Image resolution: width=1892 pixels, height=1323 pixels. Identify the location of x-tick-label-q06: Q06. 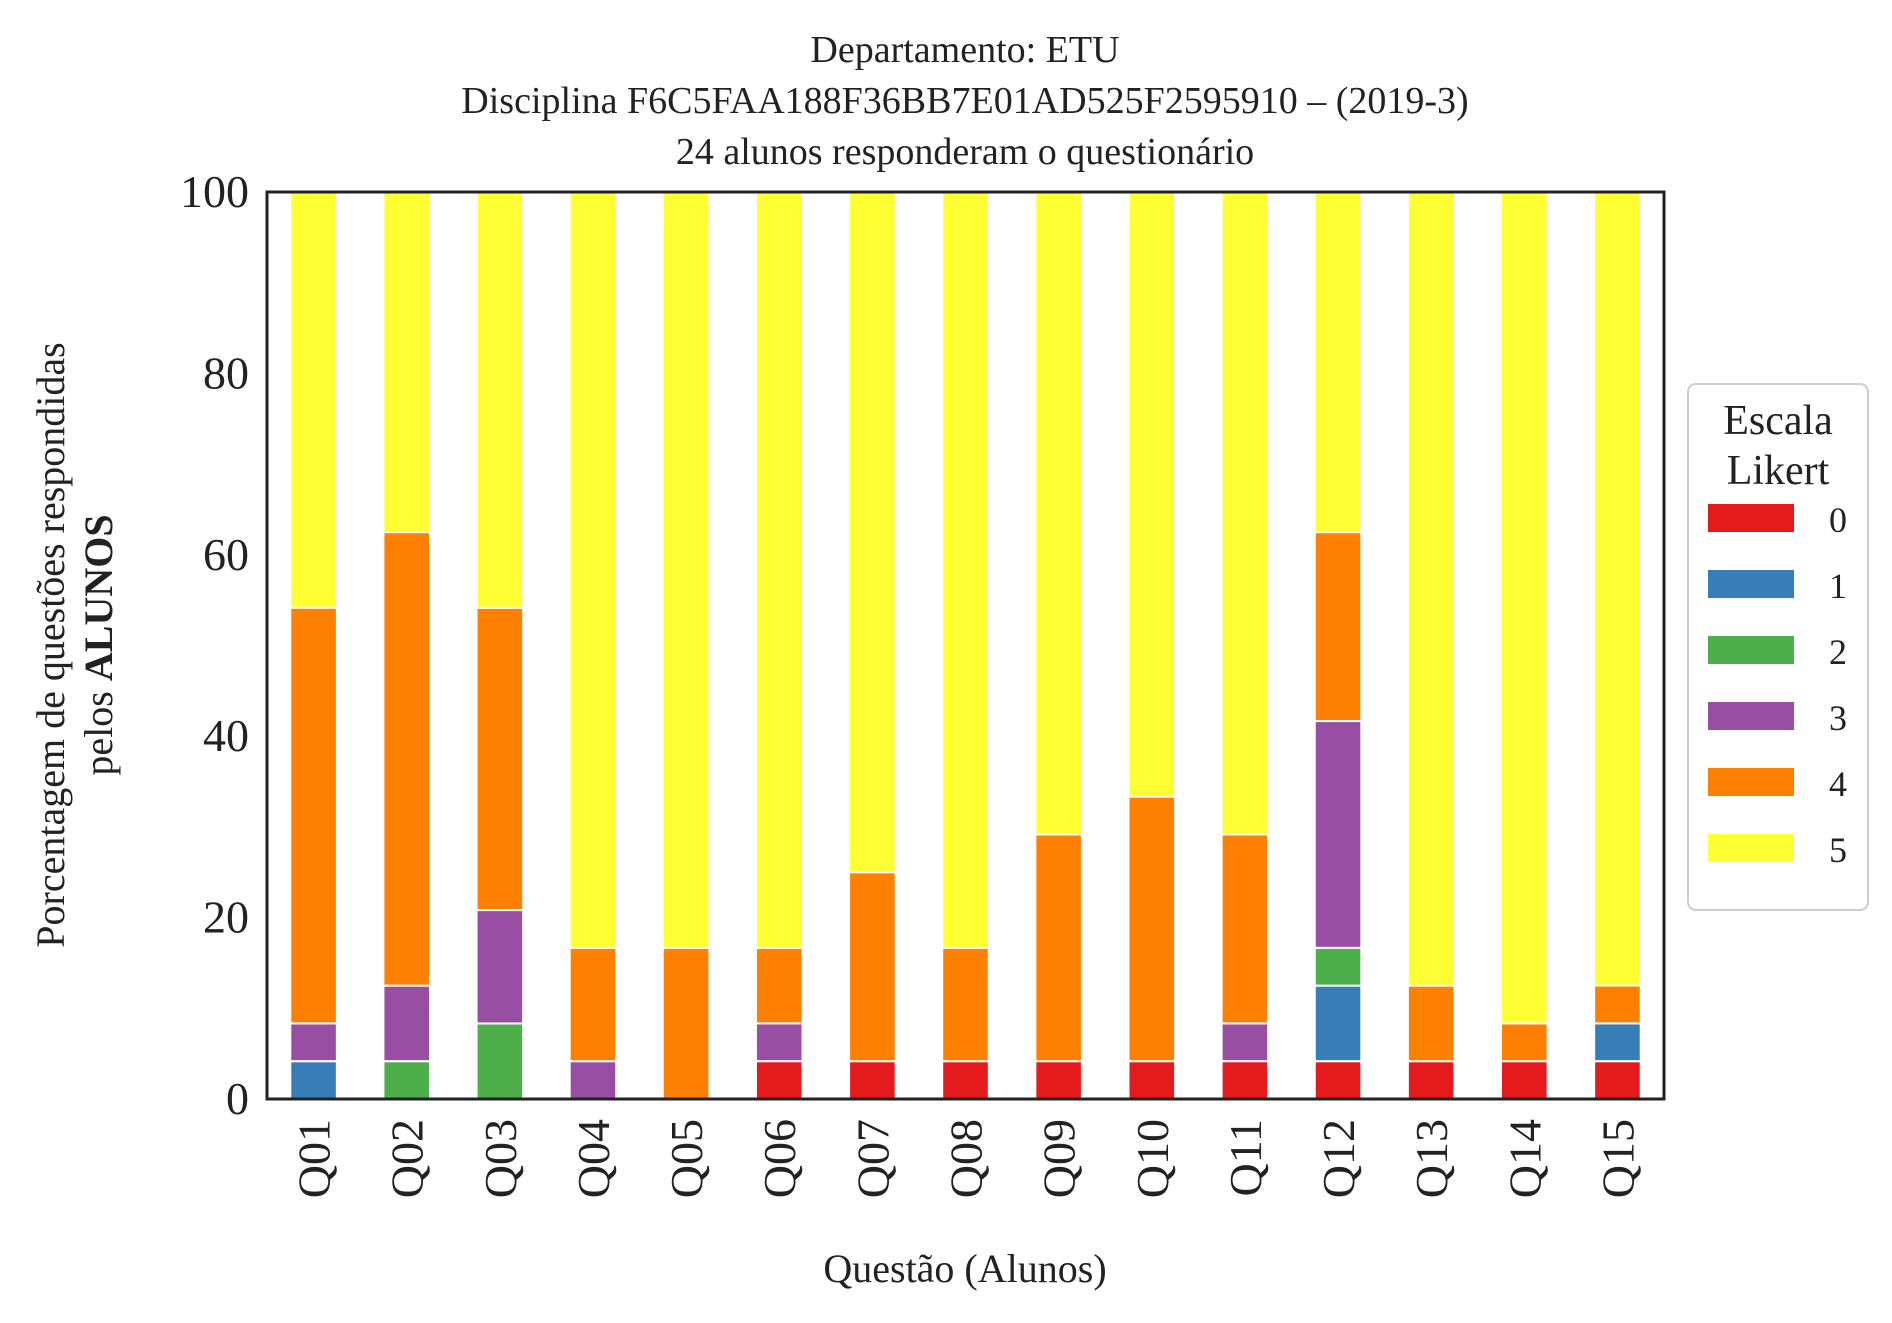
(779, 1158).